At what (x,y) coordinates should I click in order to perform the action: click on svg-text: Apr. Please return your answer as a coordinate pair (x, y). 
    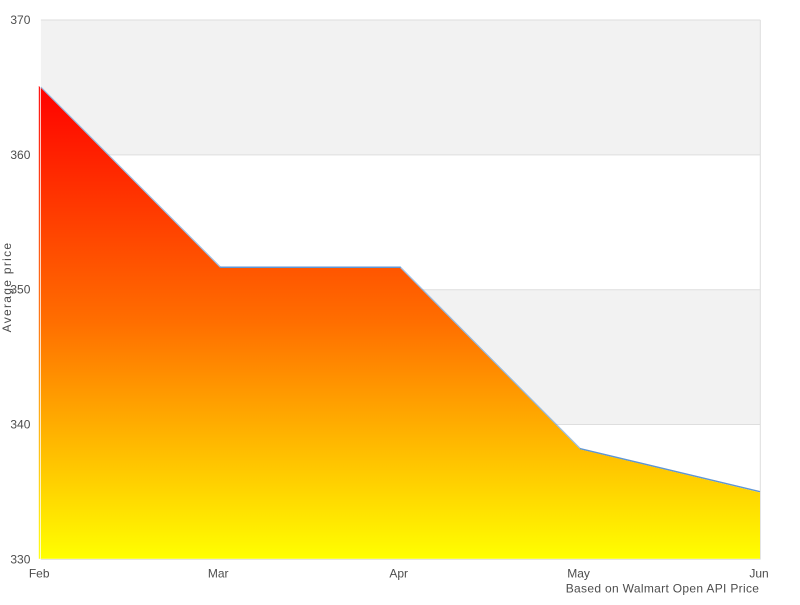
    Looking at the image, I should click on (398, 574).